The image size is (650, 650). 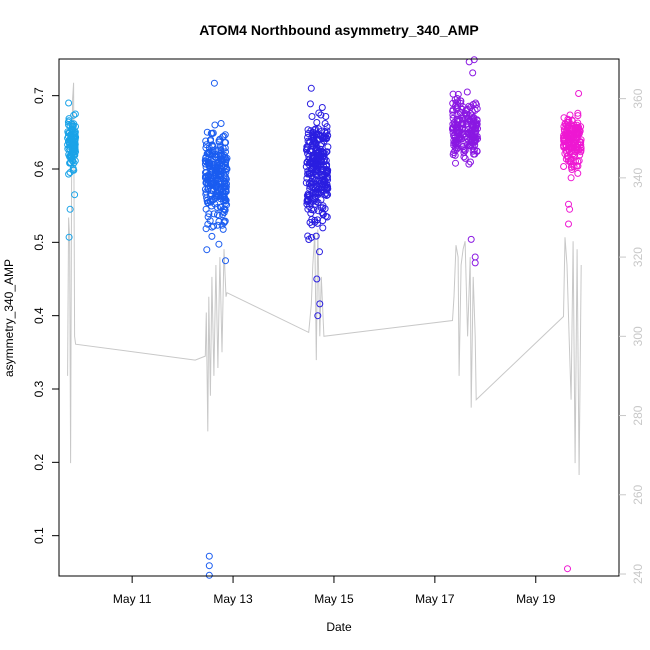 What do you see at coordinates (638, 336) in the screenshot?
I see `y2-tick-label: 300` at bounding box center [638, 336].